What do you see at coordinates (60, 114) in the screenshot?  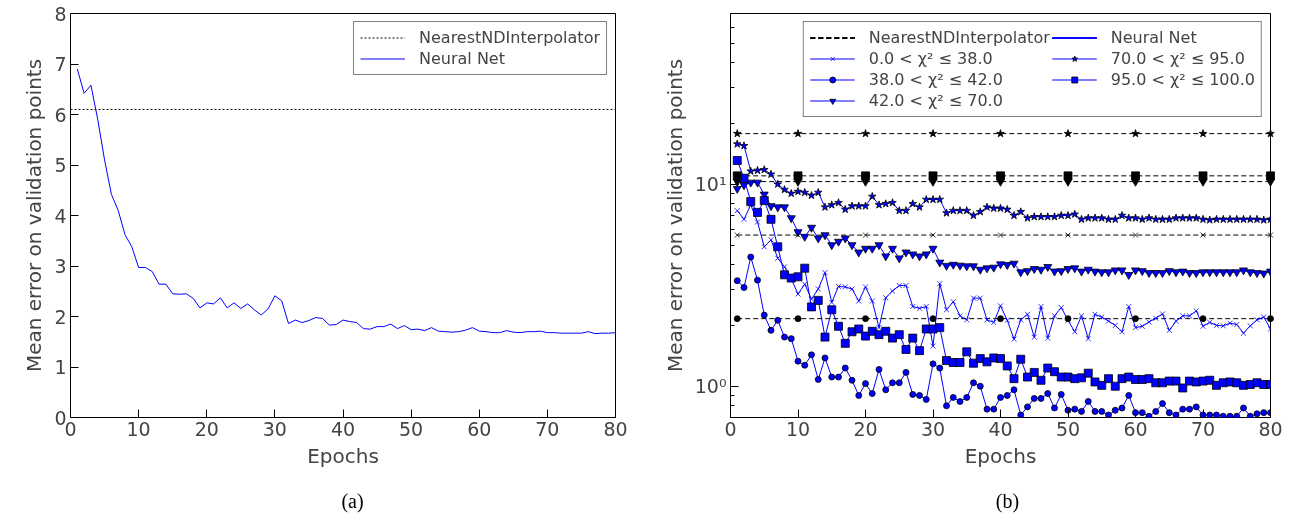 I see `y-tick-label: 6` at bounding box center [60, 114].